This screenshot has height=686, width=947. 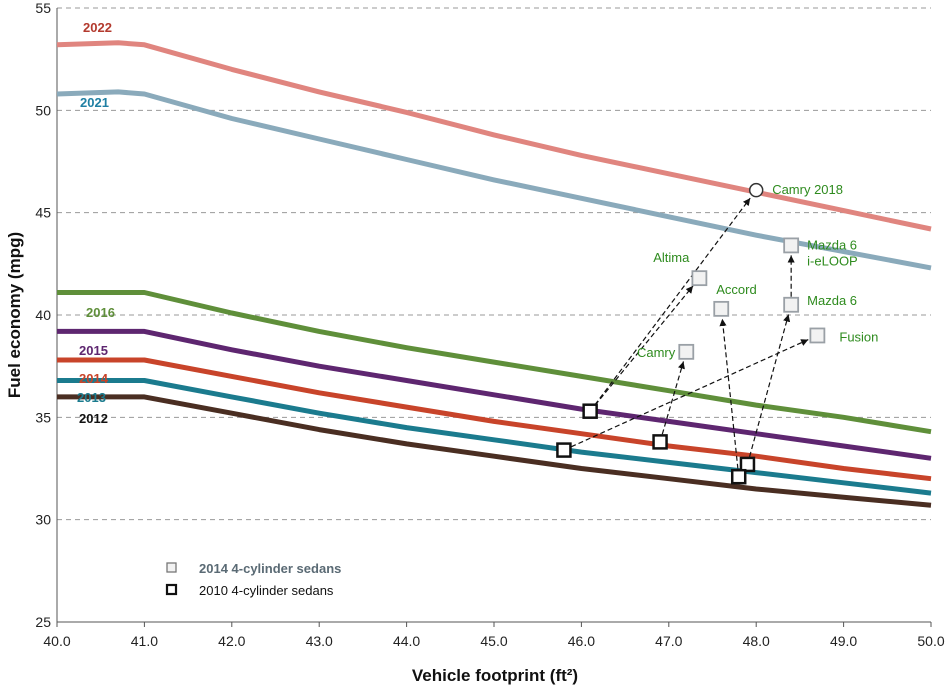 What do you see at coordinates (493, 641) in the screenshot?
I see `x-tick-label: 45.0` at bounding box center [493, 641].